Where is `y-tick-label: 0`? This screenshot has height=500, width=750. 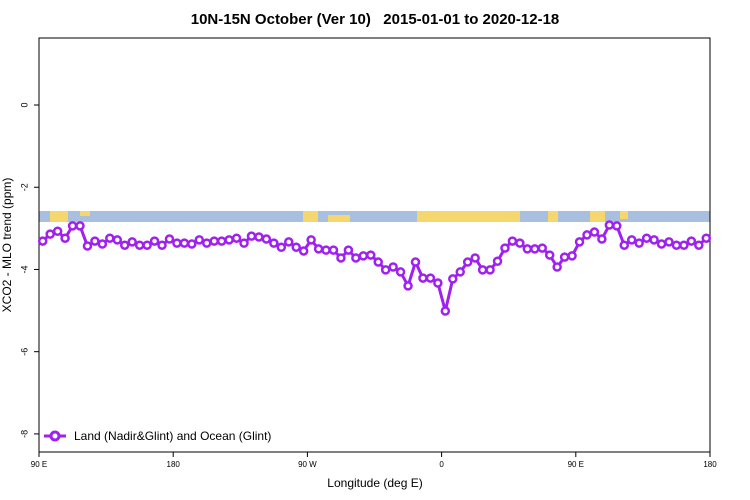
y-tick-label: 0 is located at coordinates (24, 105).